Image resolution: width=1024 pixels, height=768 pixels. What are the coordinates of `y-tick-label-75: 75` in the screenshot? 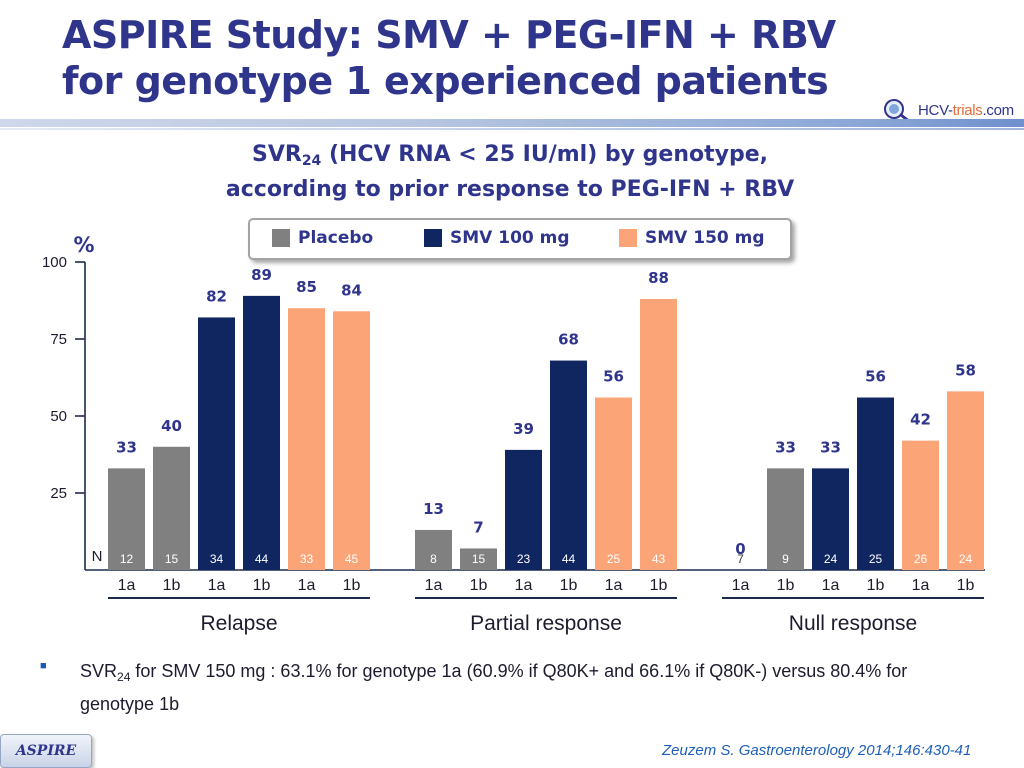 It's located at (58, 339).